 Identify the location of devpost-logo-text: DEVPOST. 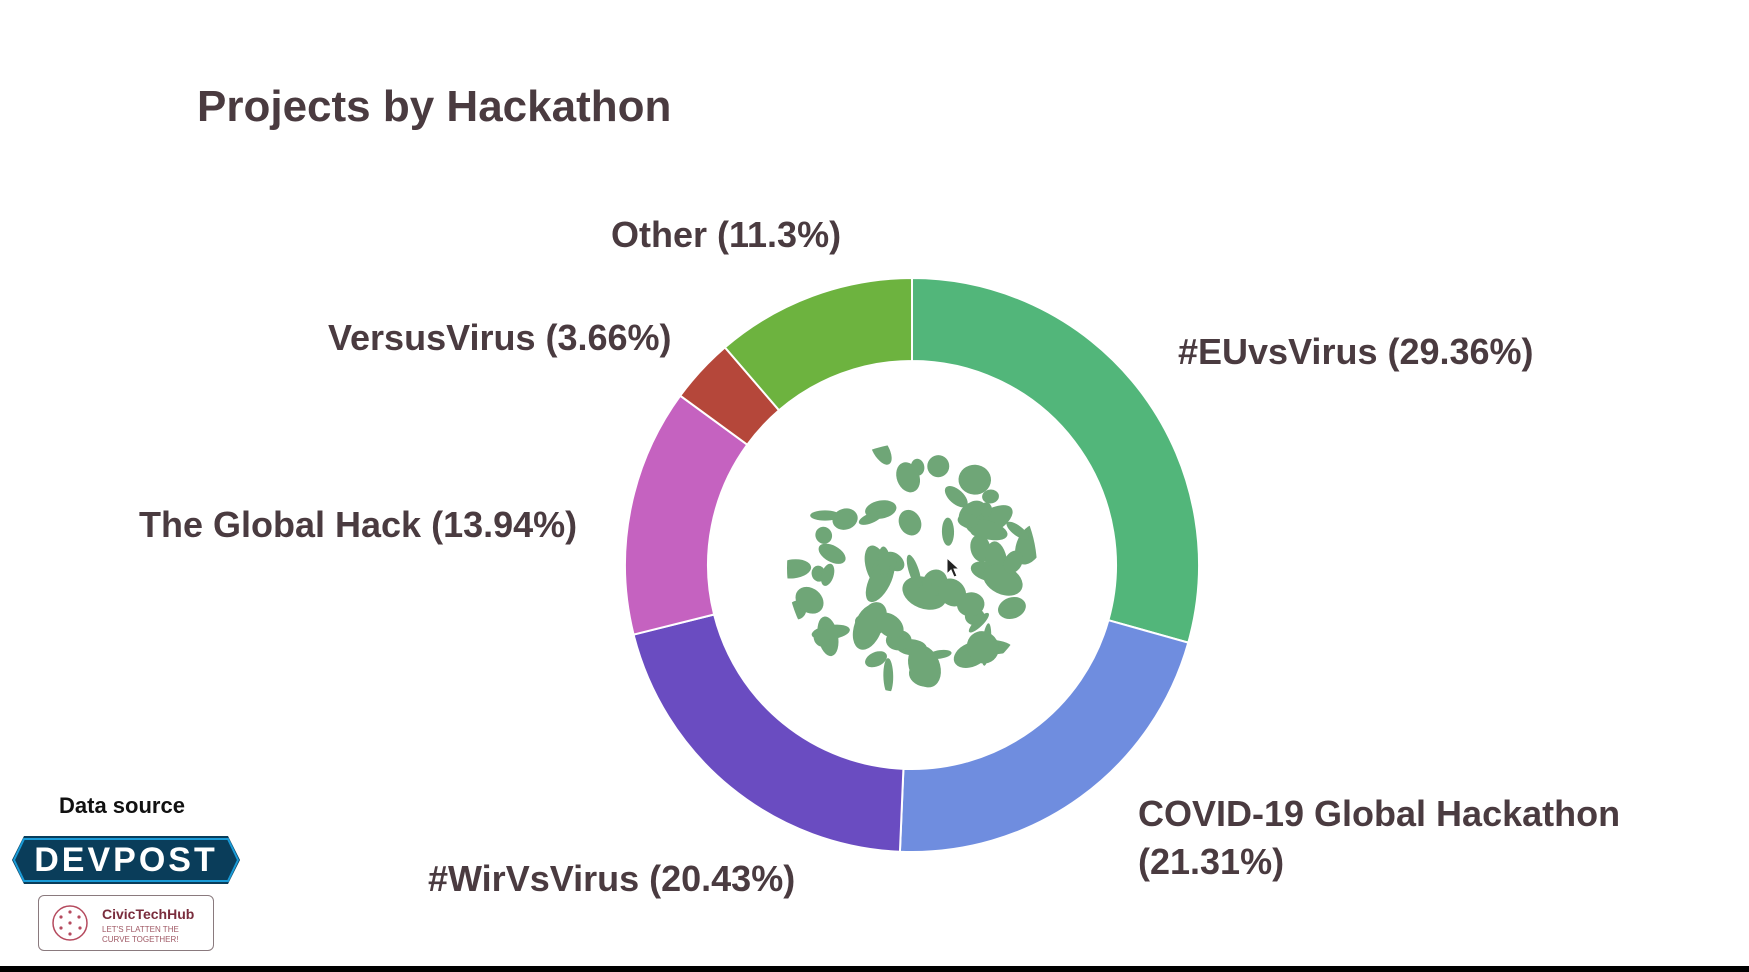
(126, 860).